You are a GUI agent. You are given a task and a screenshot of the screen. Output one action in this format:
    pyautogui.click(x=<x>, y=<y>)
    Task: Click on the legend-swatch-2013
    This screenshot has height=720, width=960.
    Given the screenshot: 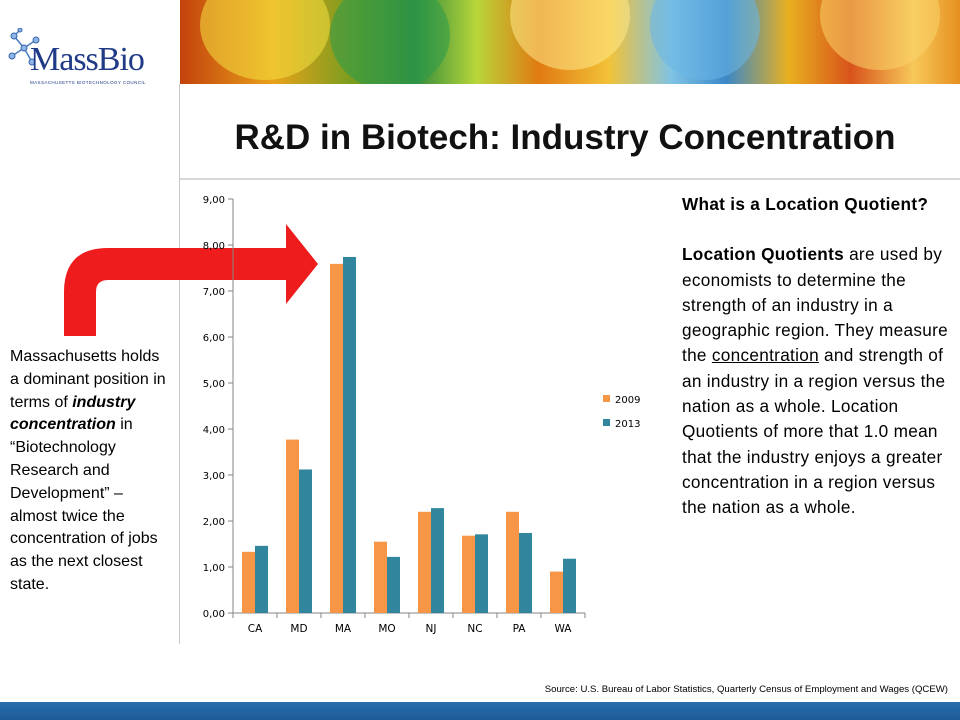 What is the action you would take?
    pyautogui.click(x=606, y=422)
    